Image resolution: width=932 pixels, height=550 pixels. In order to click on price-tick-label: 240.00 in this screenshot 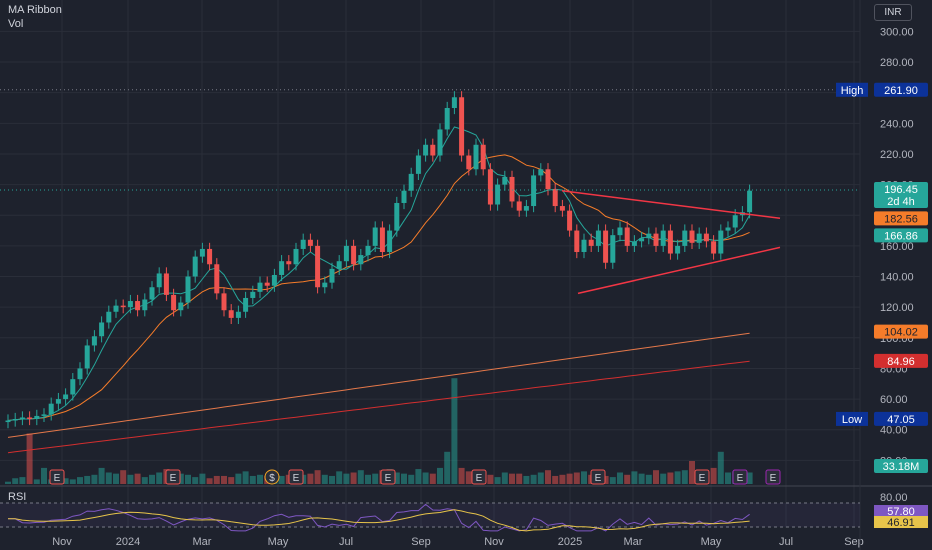, I will do `click(897, 124)`.